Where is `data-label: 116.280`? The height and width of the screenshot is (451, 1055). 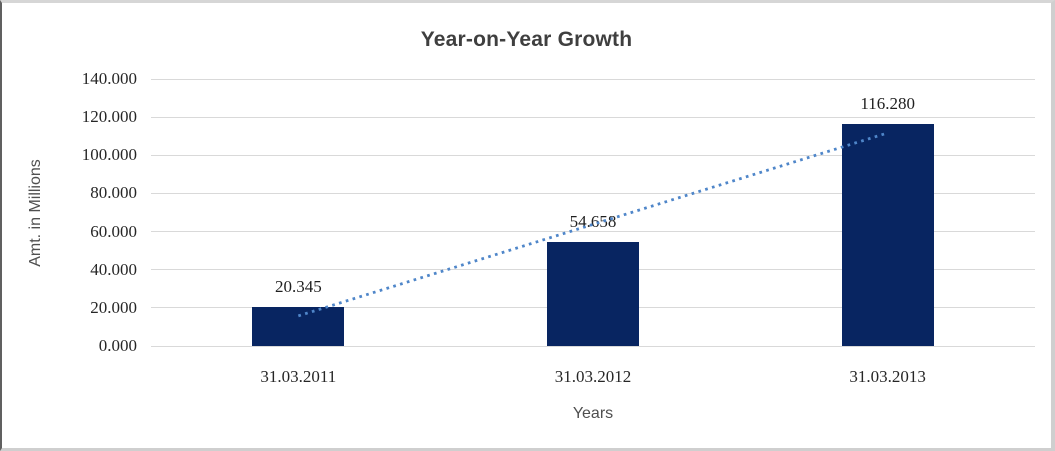 data-label: 116.280 is located at coordinates (887, 104).